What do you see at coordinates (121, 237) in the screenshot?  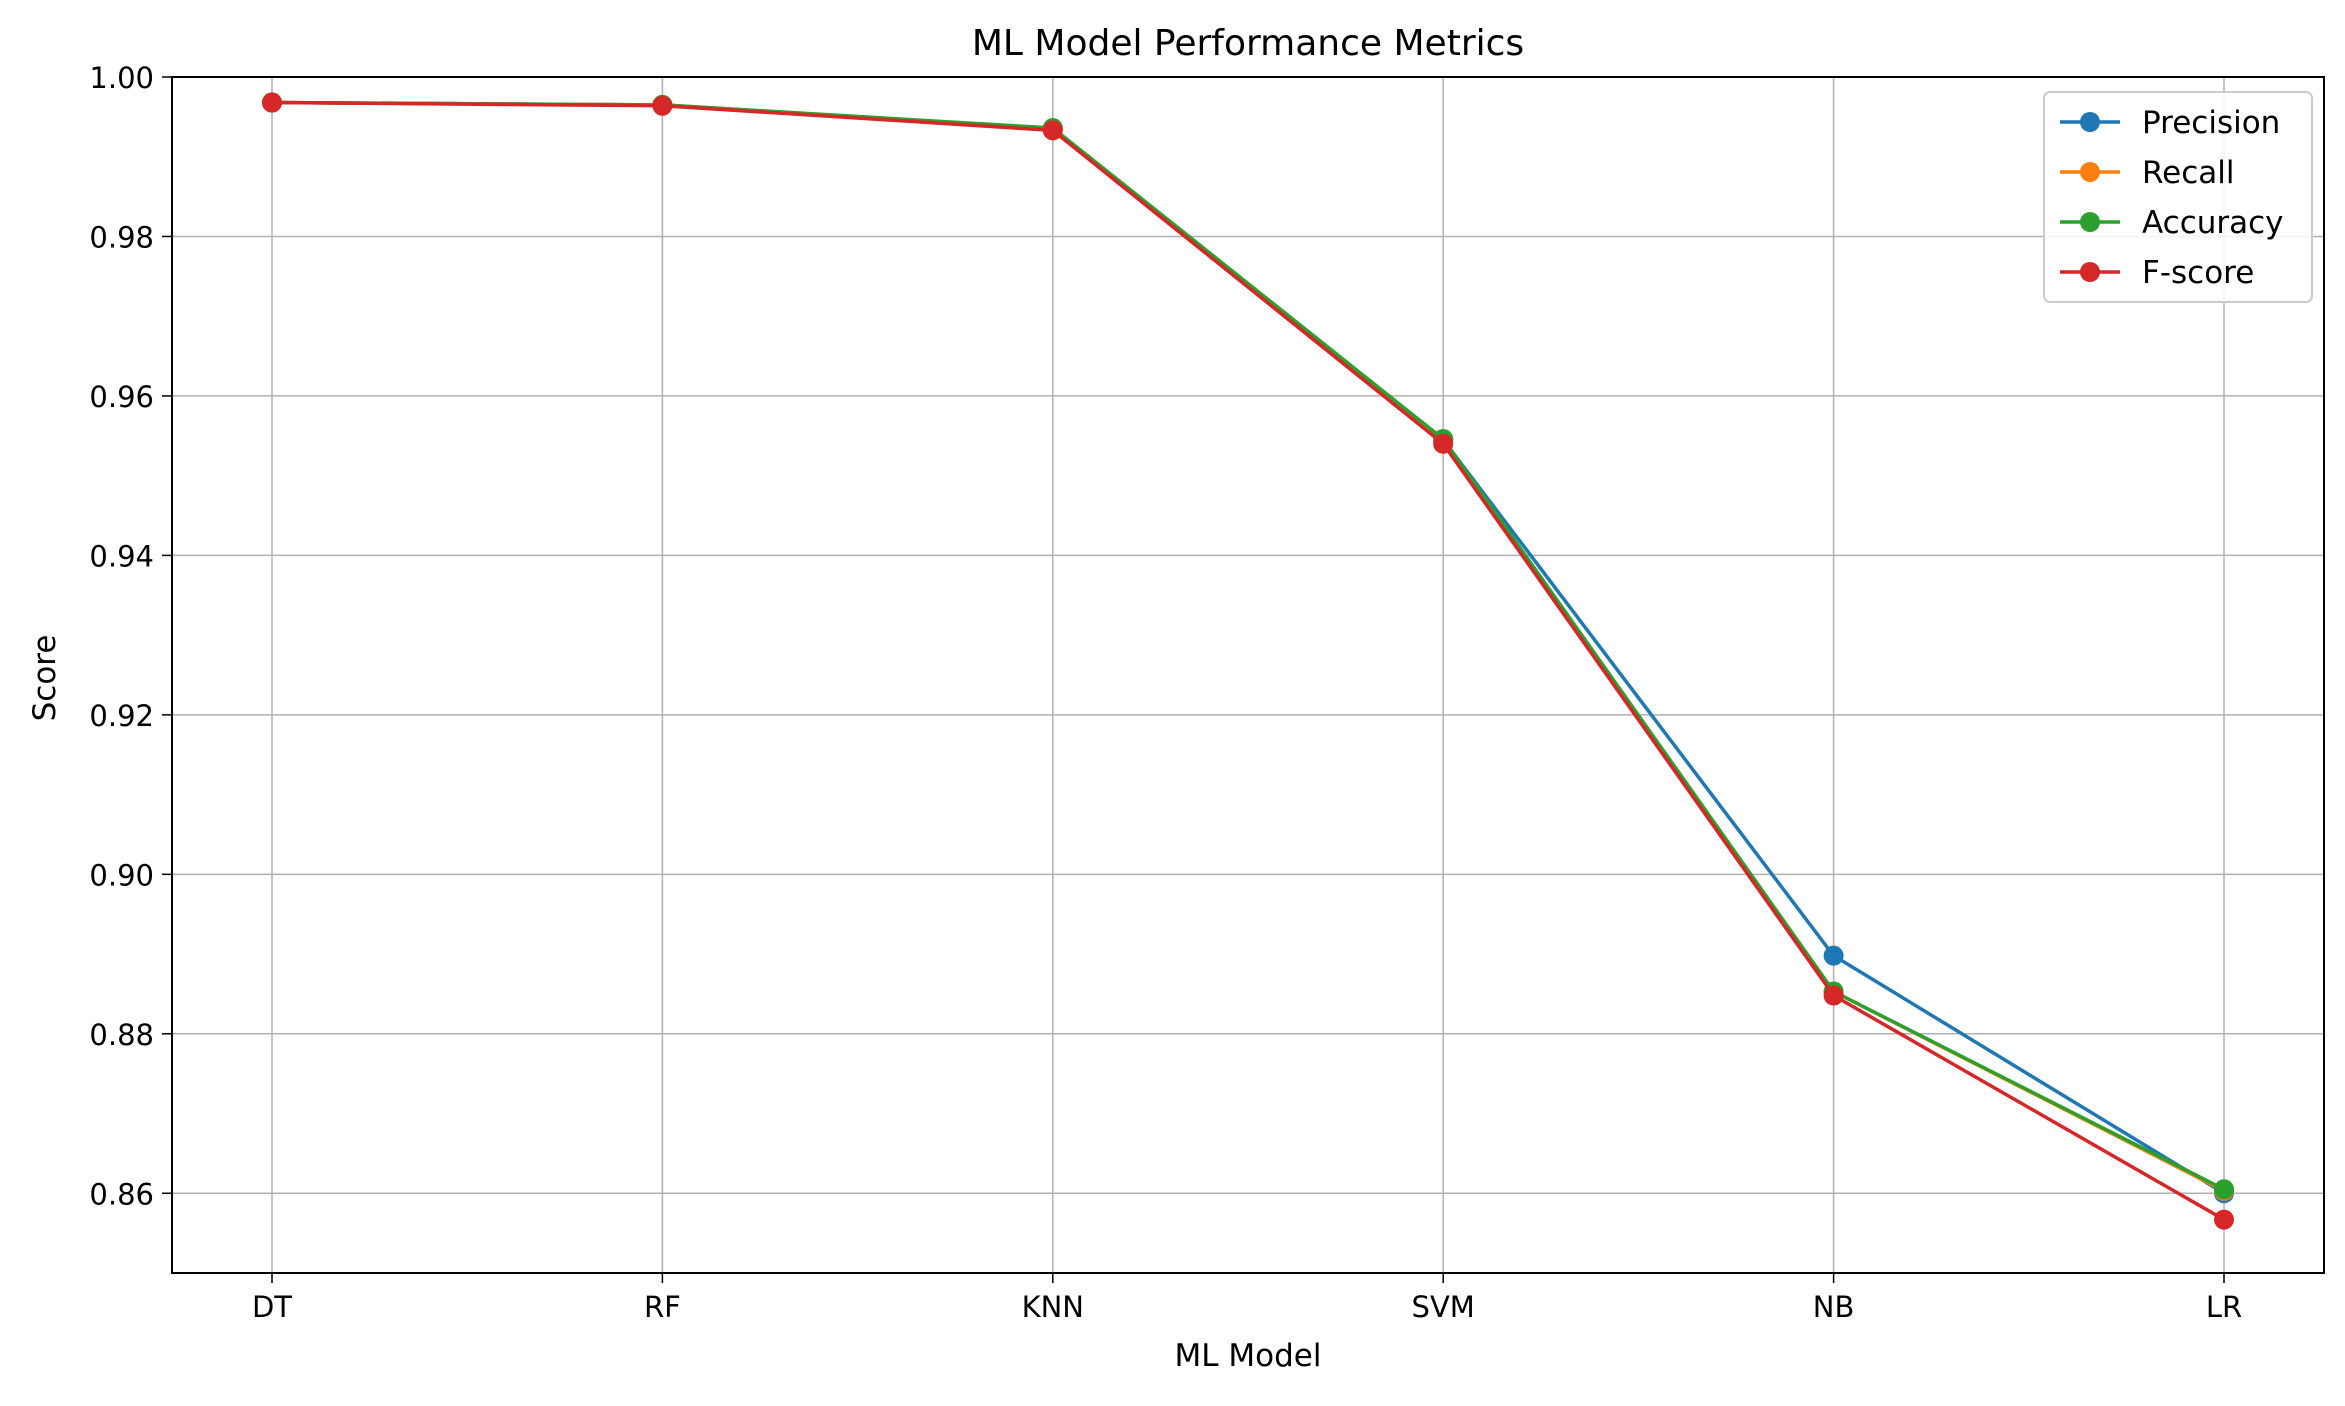 I see `y-tick-label: 0.98` at bounding box center [121, 237].